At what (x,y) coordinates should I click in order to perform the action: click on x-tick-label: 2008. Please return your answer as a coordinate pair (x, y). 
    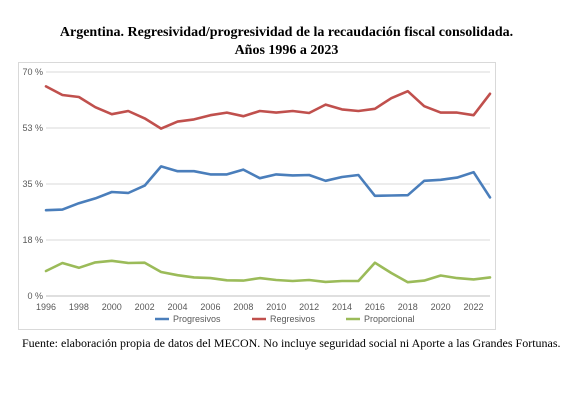
    Looking at the image, I should click on (243, 307).